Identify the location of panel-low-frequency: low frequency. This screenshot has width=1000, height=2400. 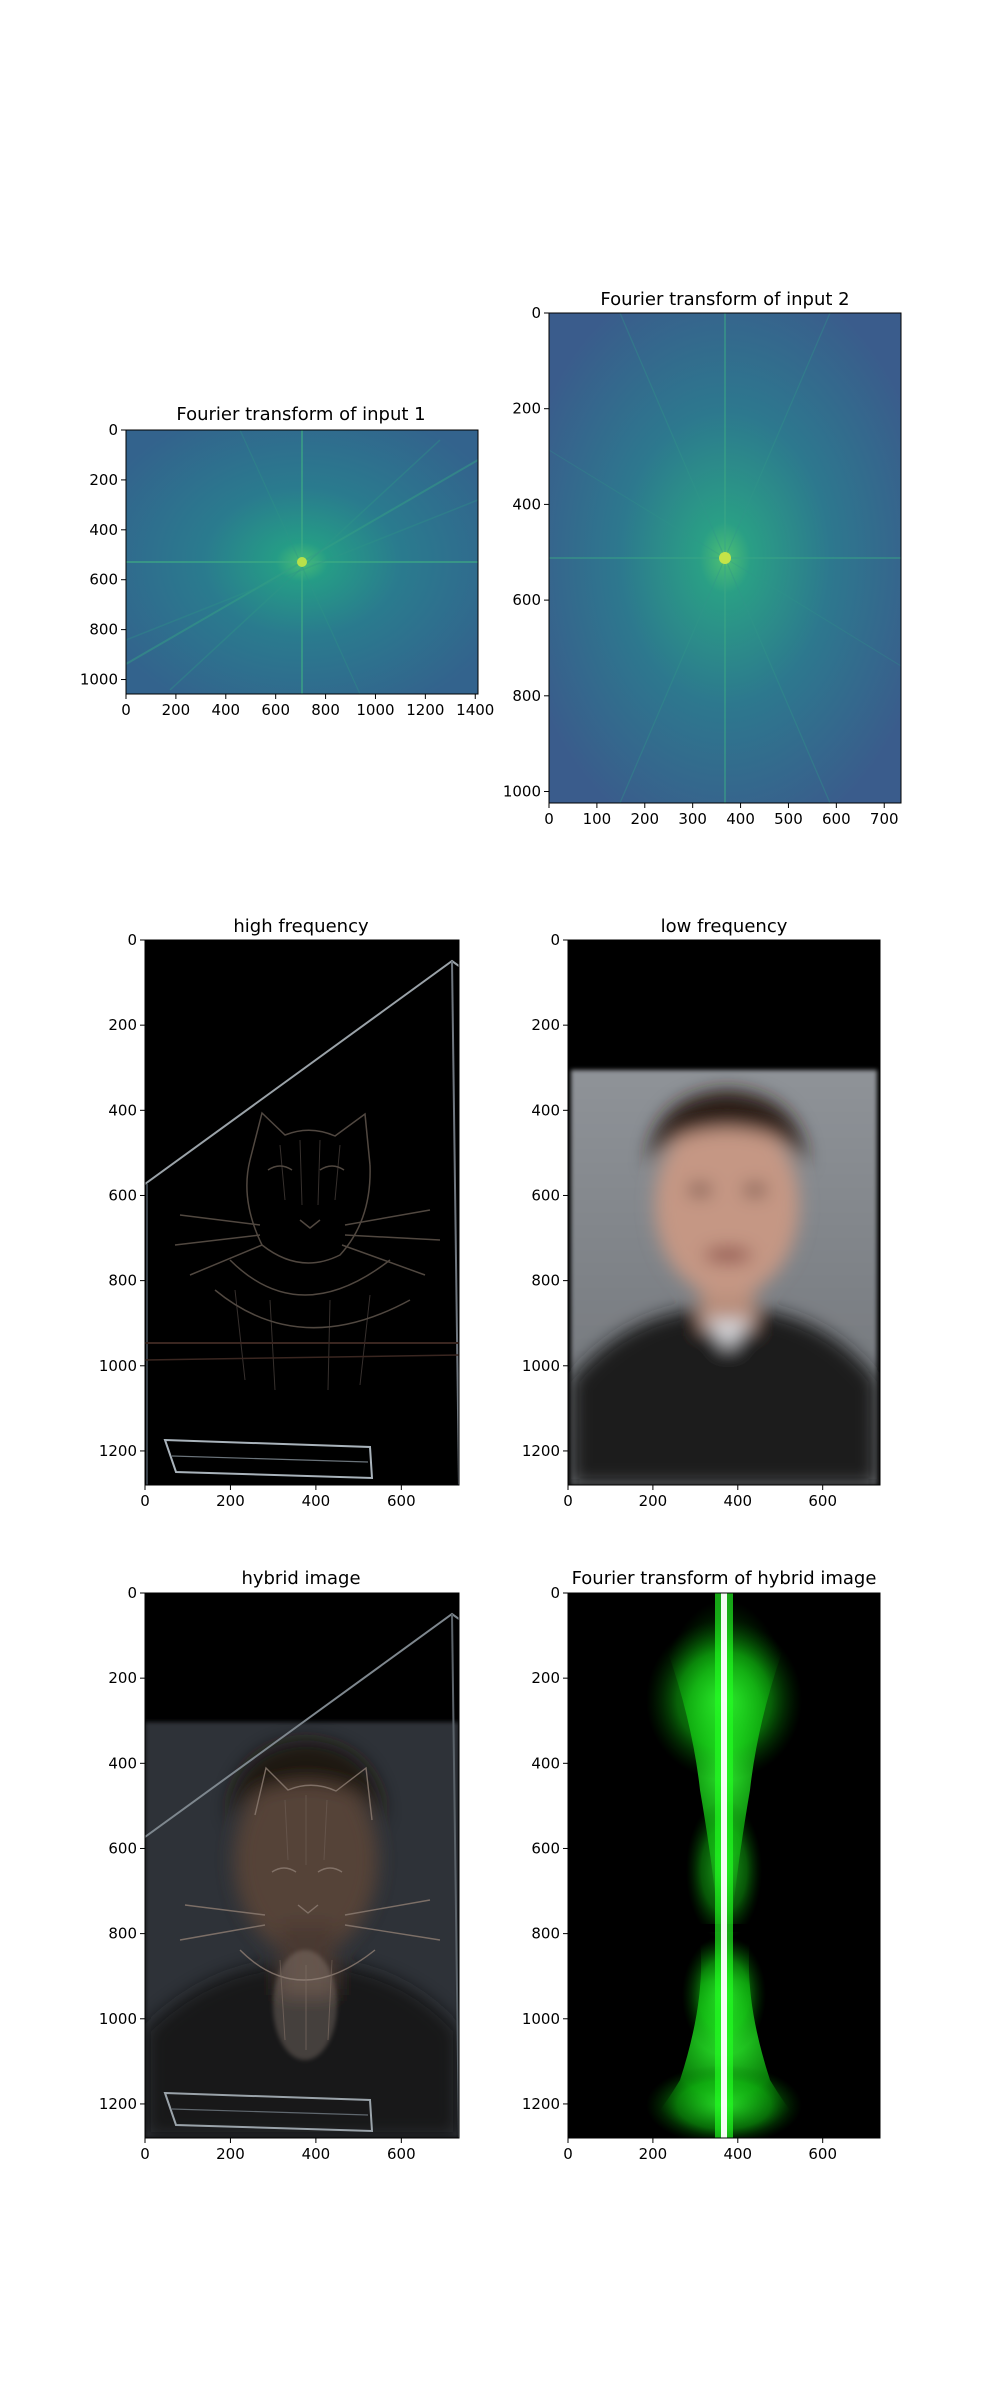
(701, 1213).